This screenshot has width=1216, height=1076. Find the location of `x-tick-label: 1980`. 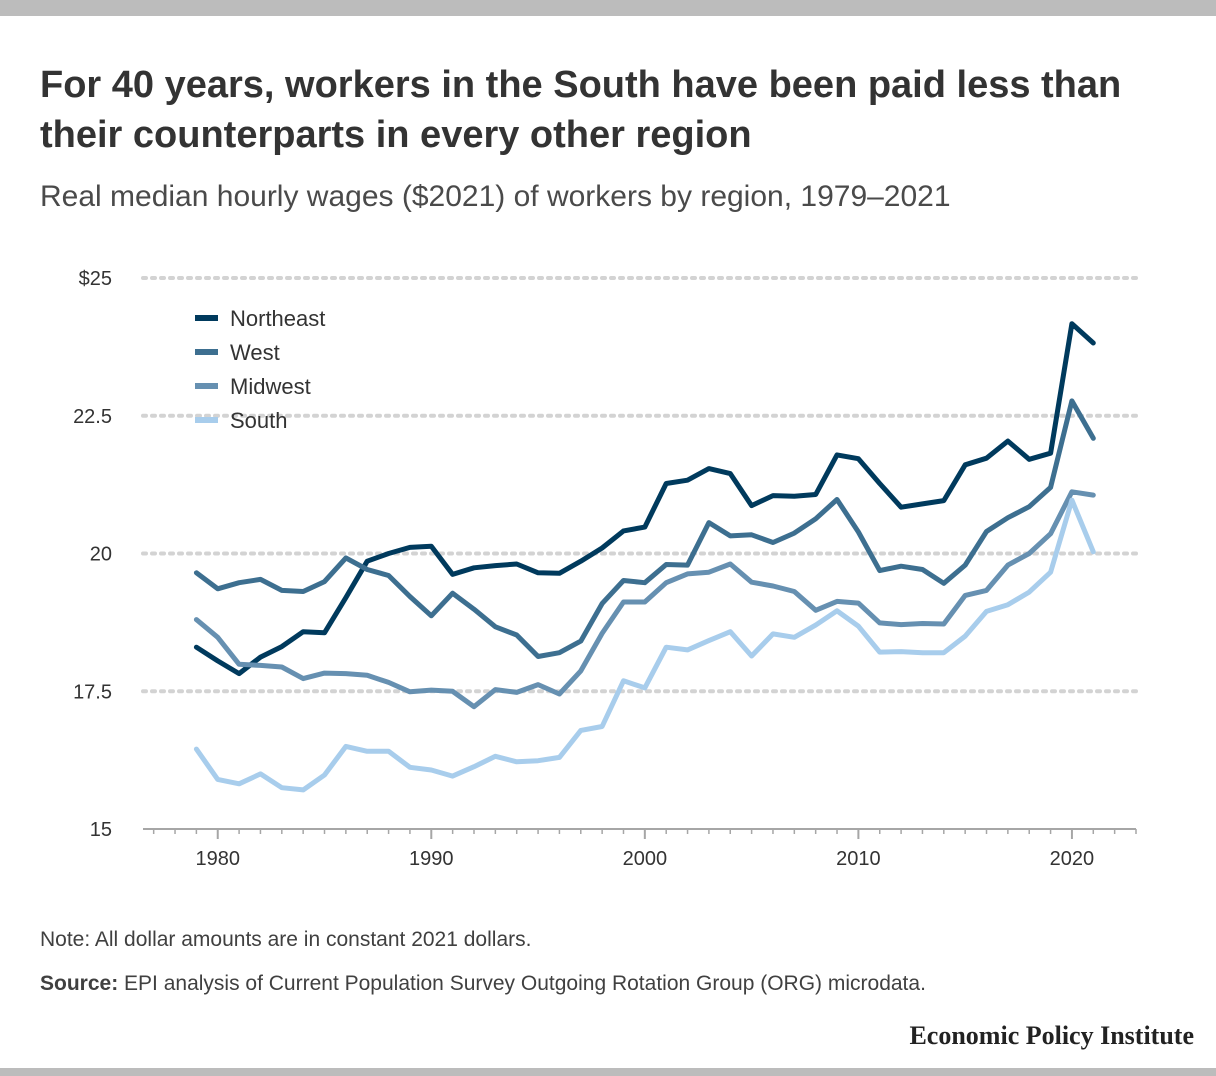

x-tick-label: 1980 is located at coordinates (217, 859).